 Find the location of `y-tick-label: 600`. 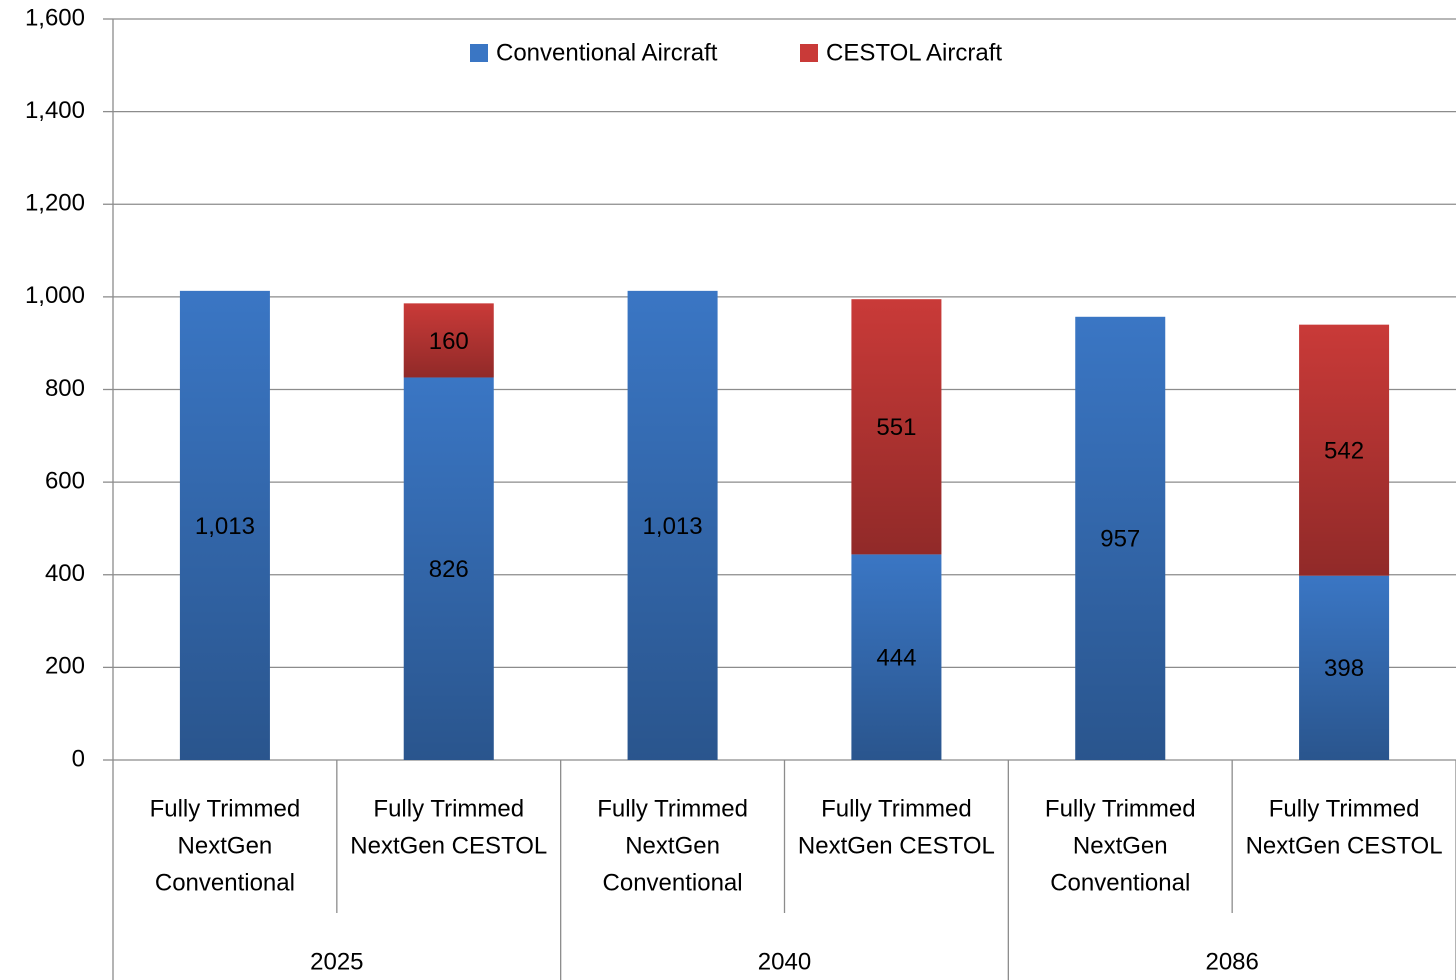

y-tick-label: 600 is located at coordinates (65, 480).